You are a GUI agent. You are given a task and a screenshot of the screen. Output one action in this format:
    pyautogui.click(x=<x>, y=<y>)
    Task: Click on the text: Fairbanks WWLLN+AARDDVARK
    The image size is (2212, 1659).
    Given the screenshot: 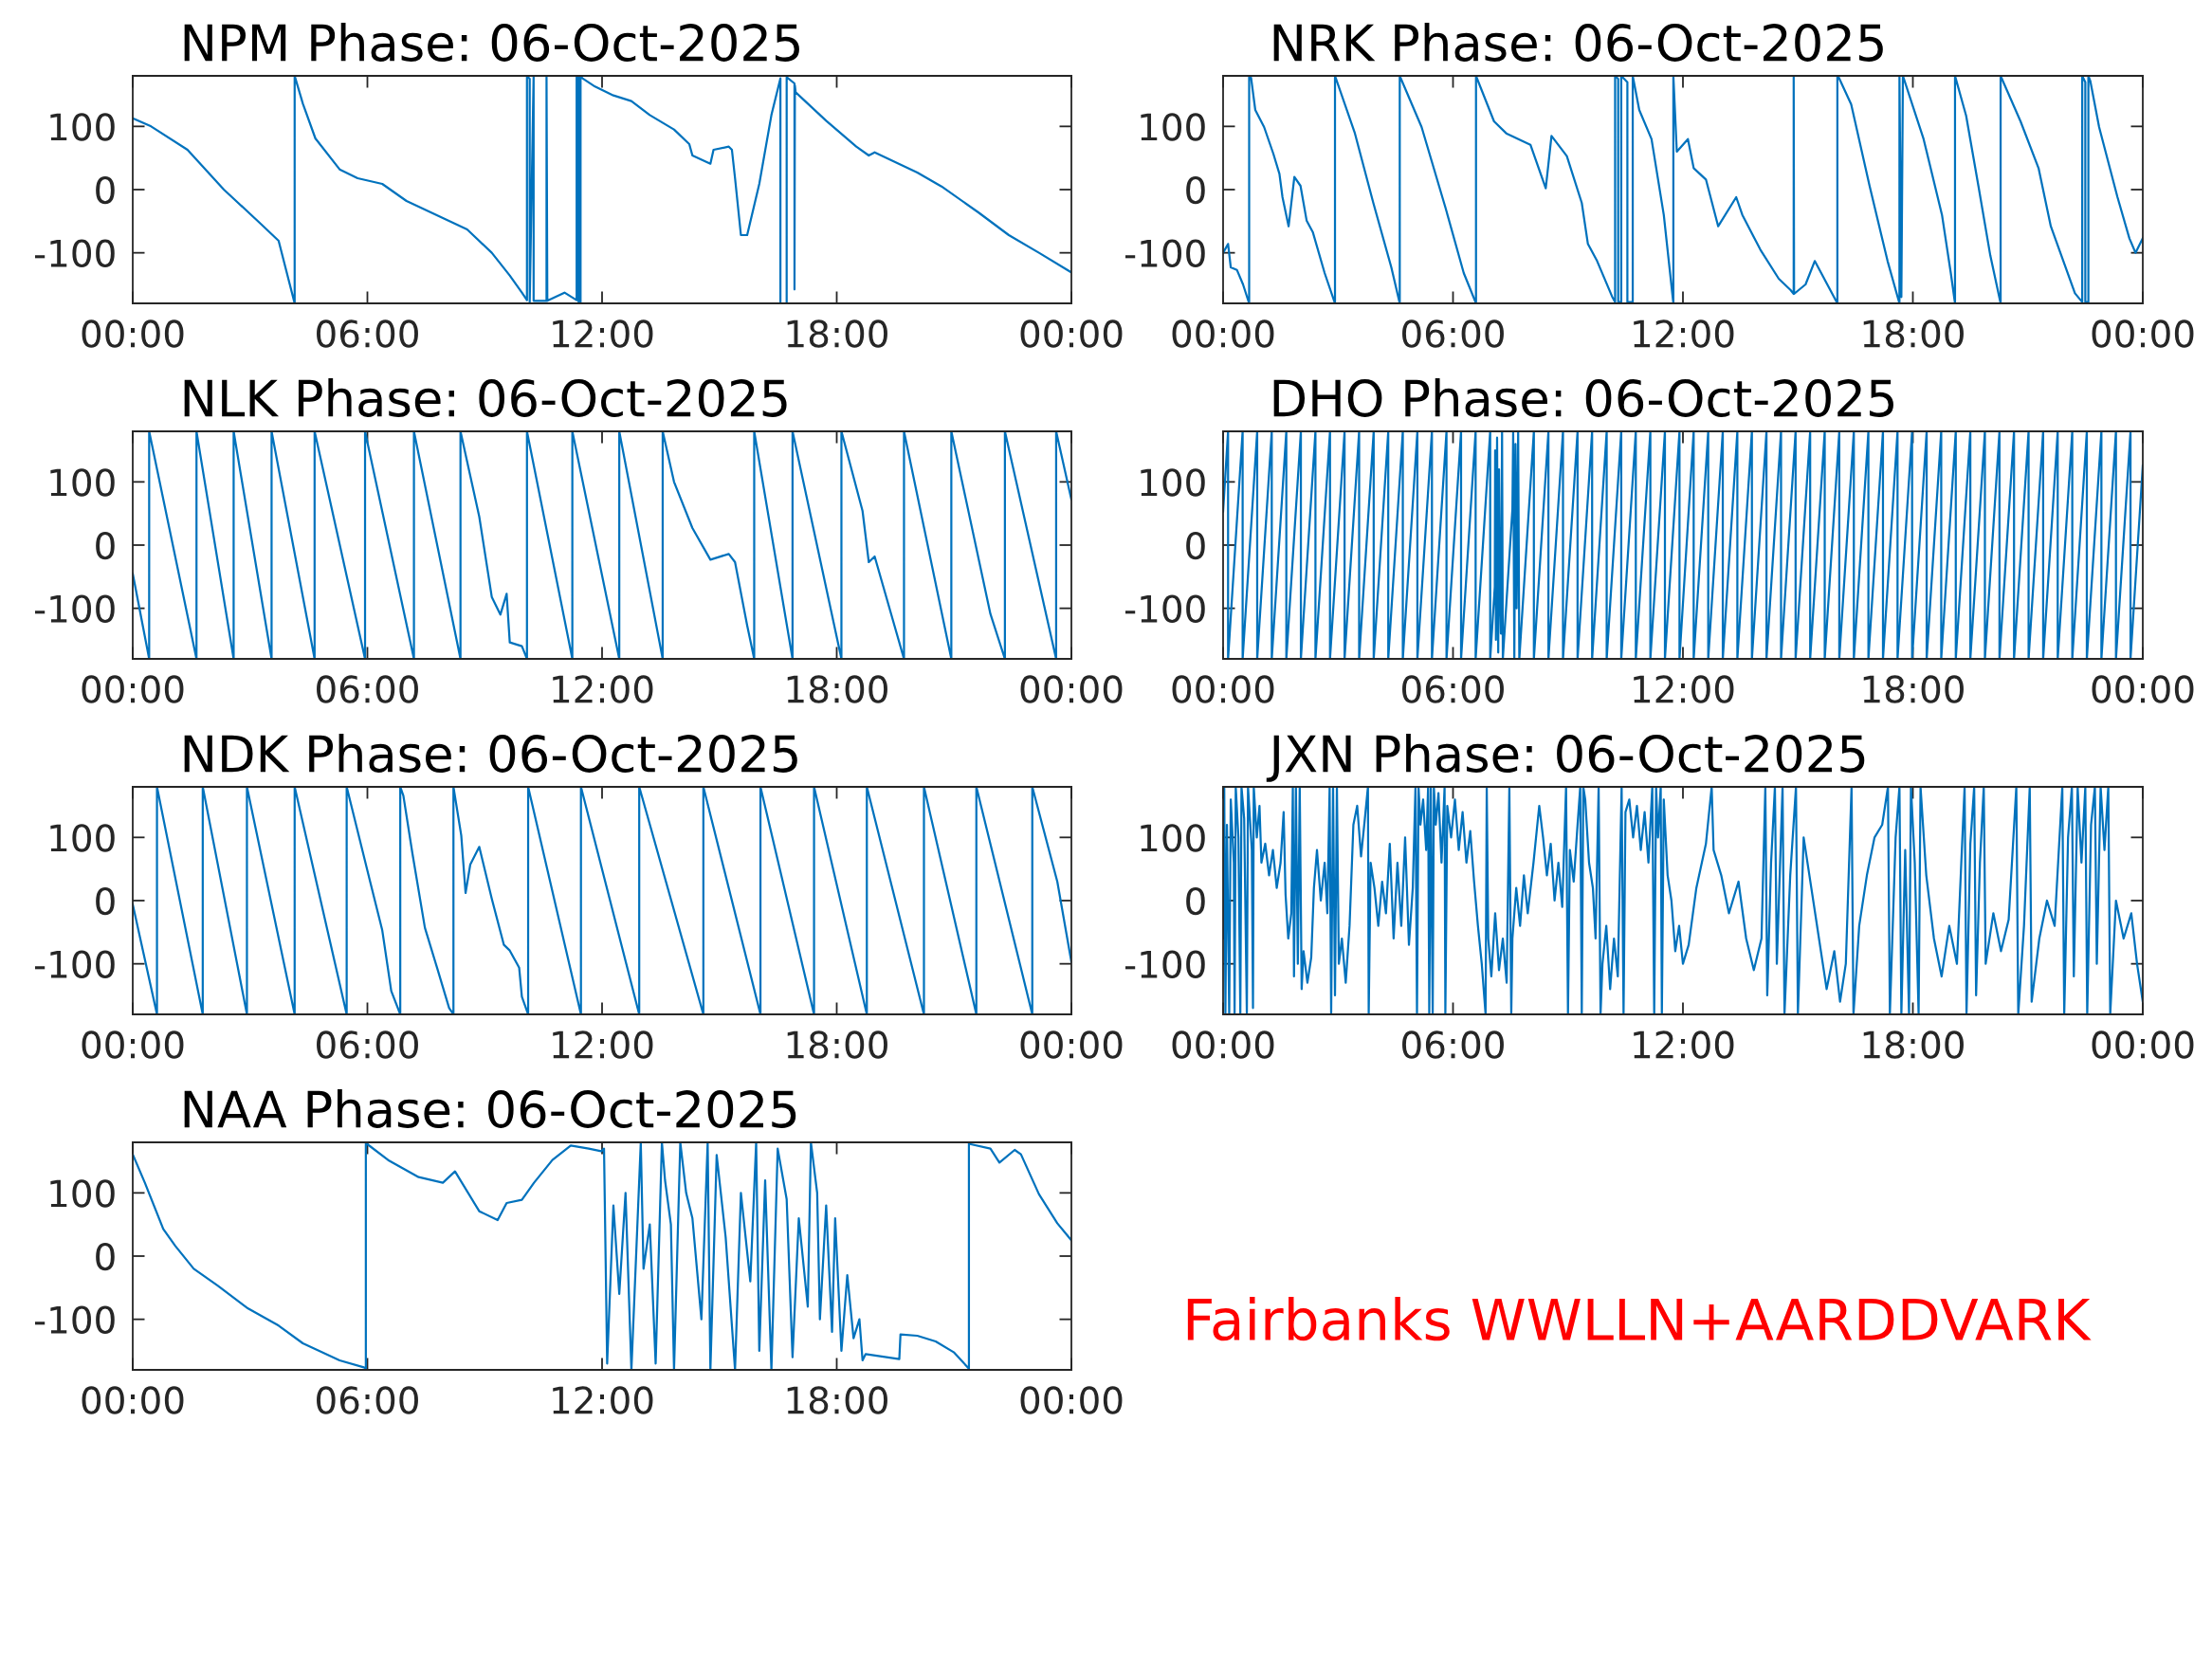 What is the action you would take?
    pyautogui.click(x=1639, y=1319)
    